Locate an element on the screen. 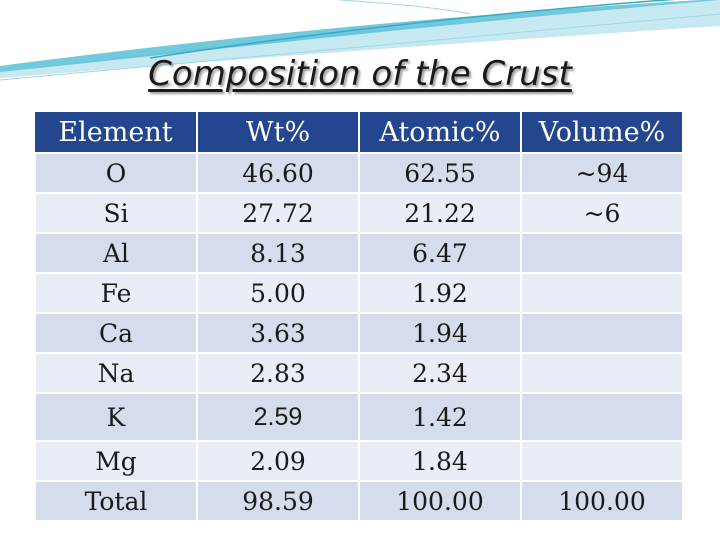 The height and width of the screenshot is (540, 720). volume-cell: ~6 is located at coordinates (602, 213).